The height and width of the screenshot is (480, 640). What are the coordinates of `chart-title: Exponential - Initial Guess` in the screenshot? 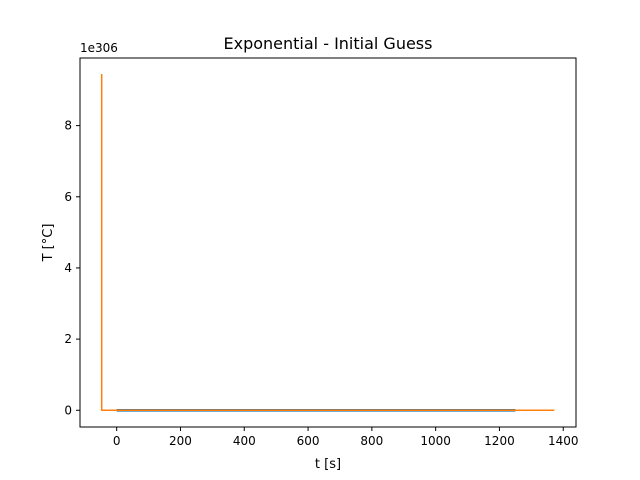 It's located at (328, 43).